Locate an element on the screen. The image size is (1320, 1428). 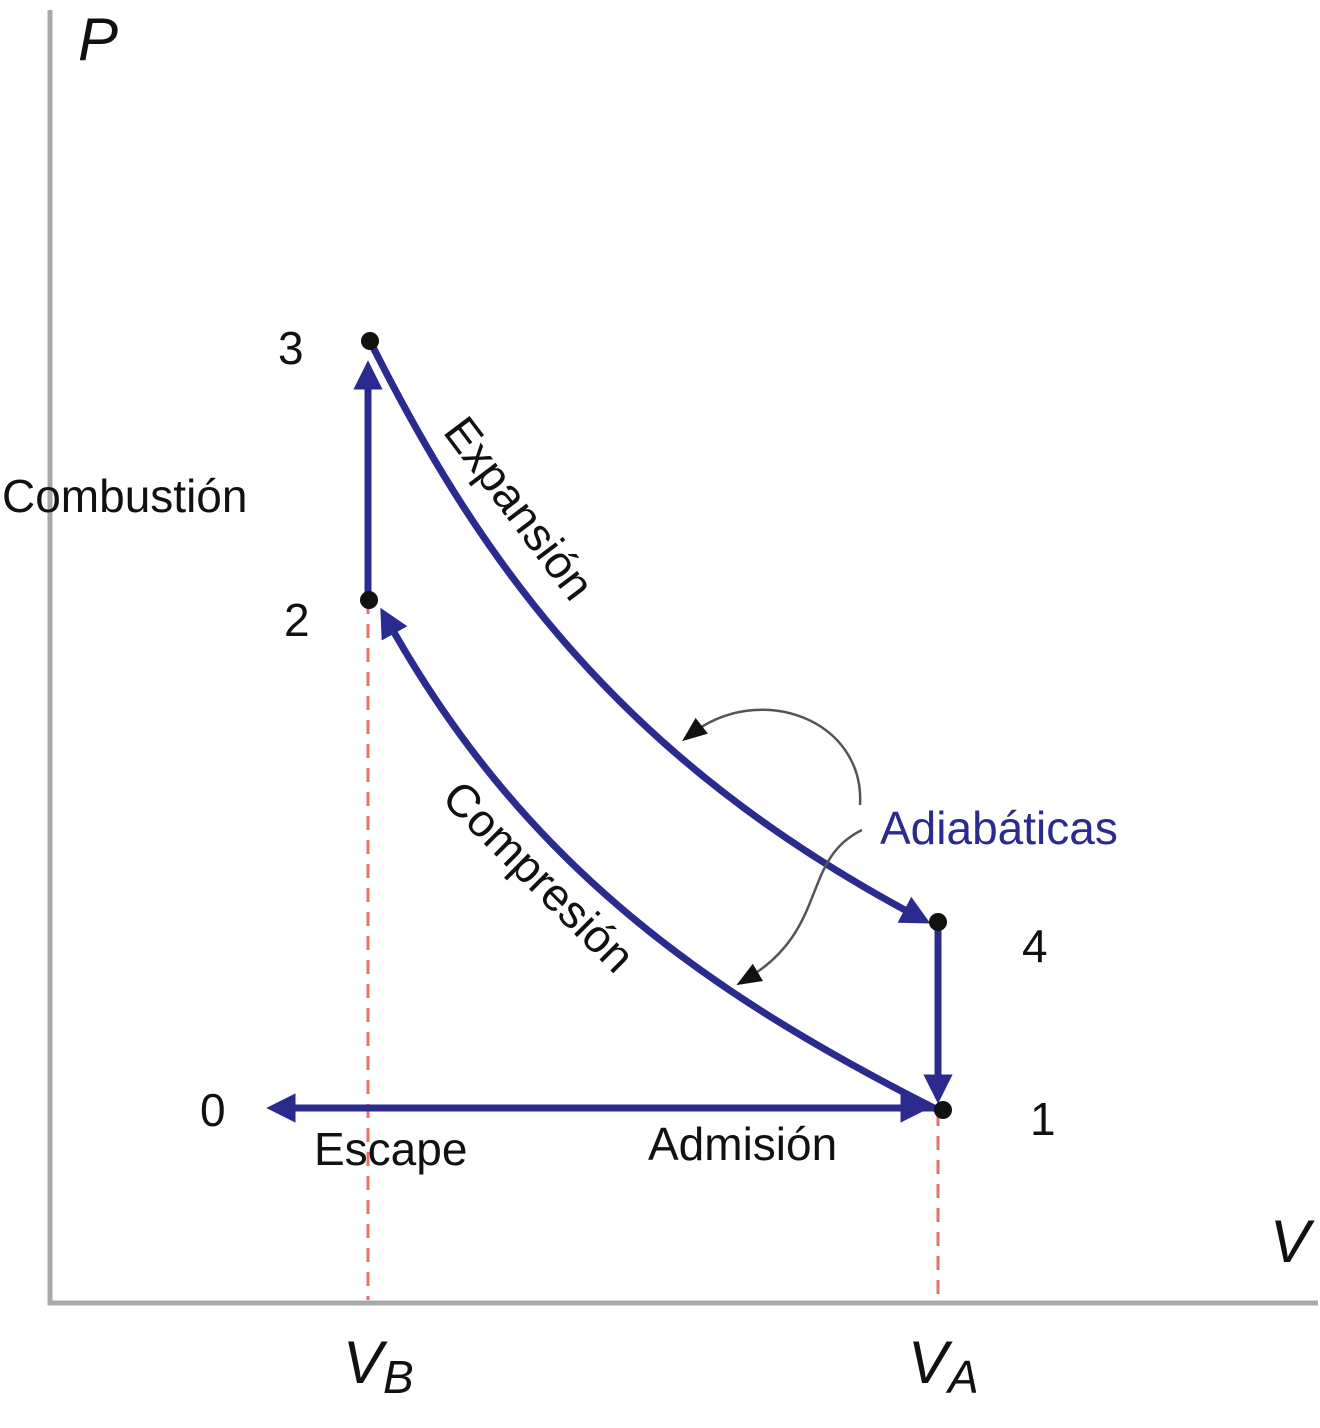
adiabatic-callout-upper is located at coordinates (772, 757).